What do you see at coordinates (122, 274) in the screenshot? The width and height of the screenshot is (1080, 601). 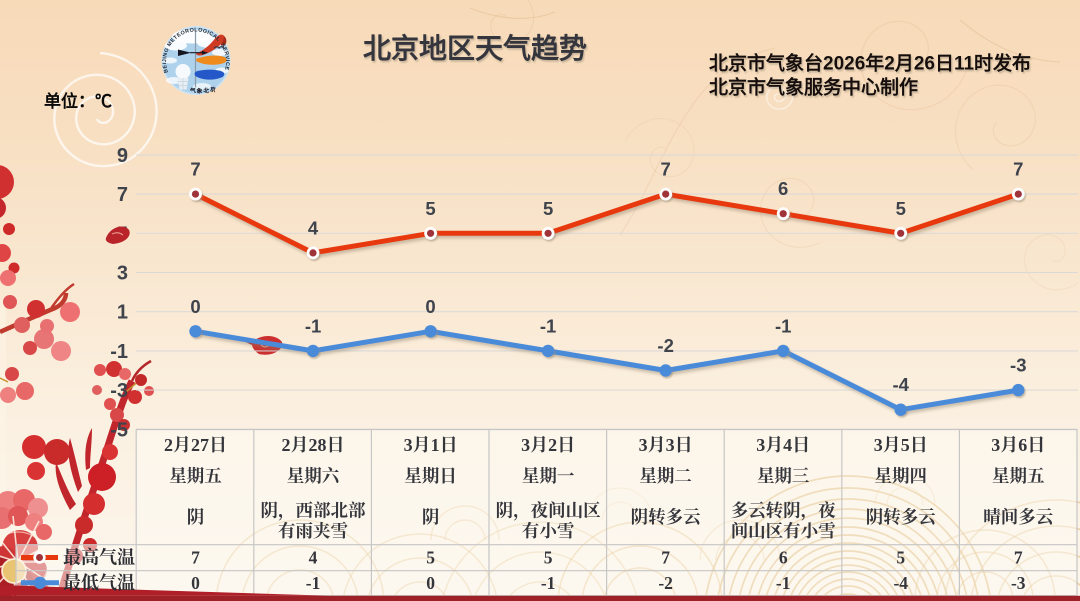 I see `svg-text: 3` at bounding box center [122, 274].